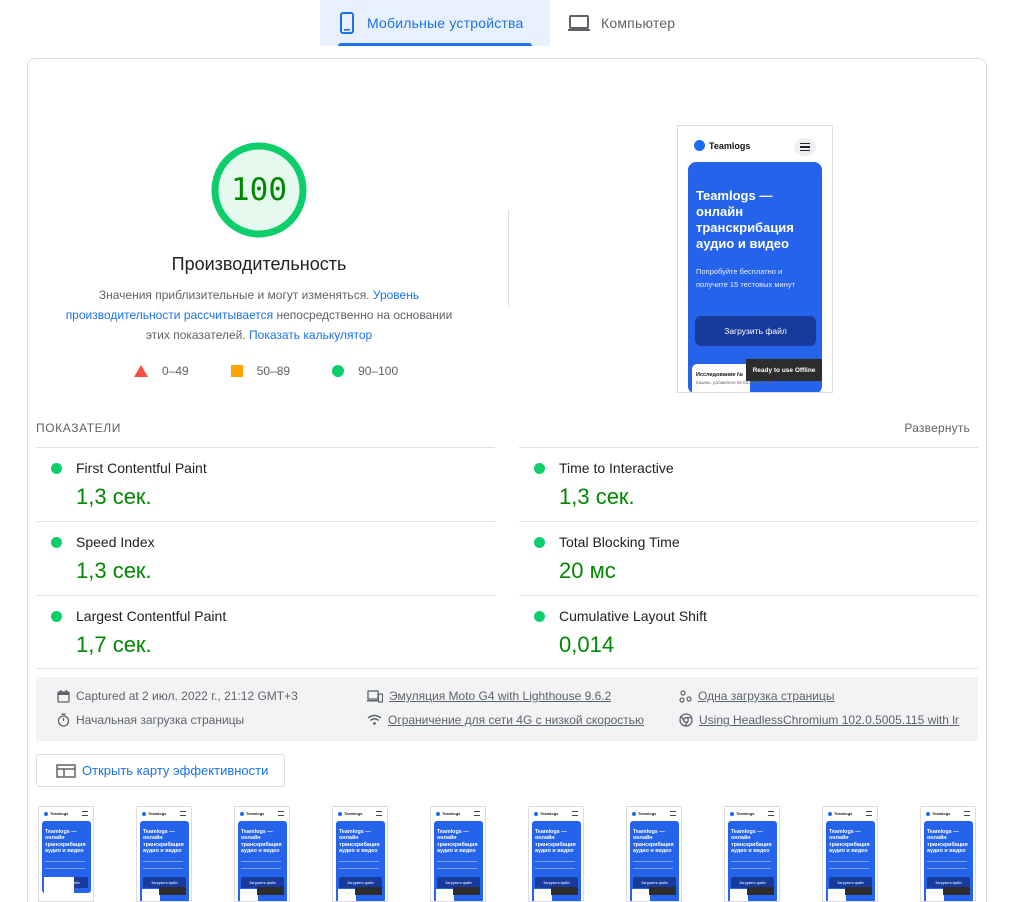 The width and height of the screenshot is (1023, 902). What do you see at coordinates (259, 264) in the screenshot?
I see `gauge-title: Производительность` at bounding box center [259, 264].